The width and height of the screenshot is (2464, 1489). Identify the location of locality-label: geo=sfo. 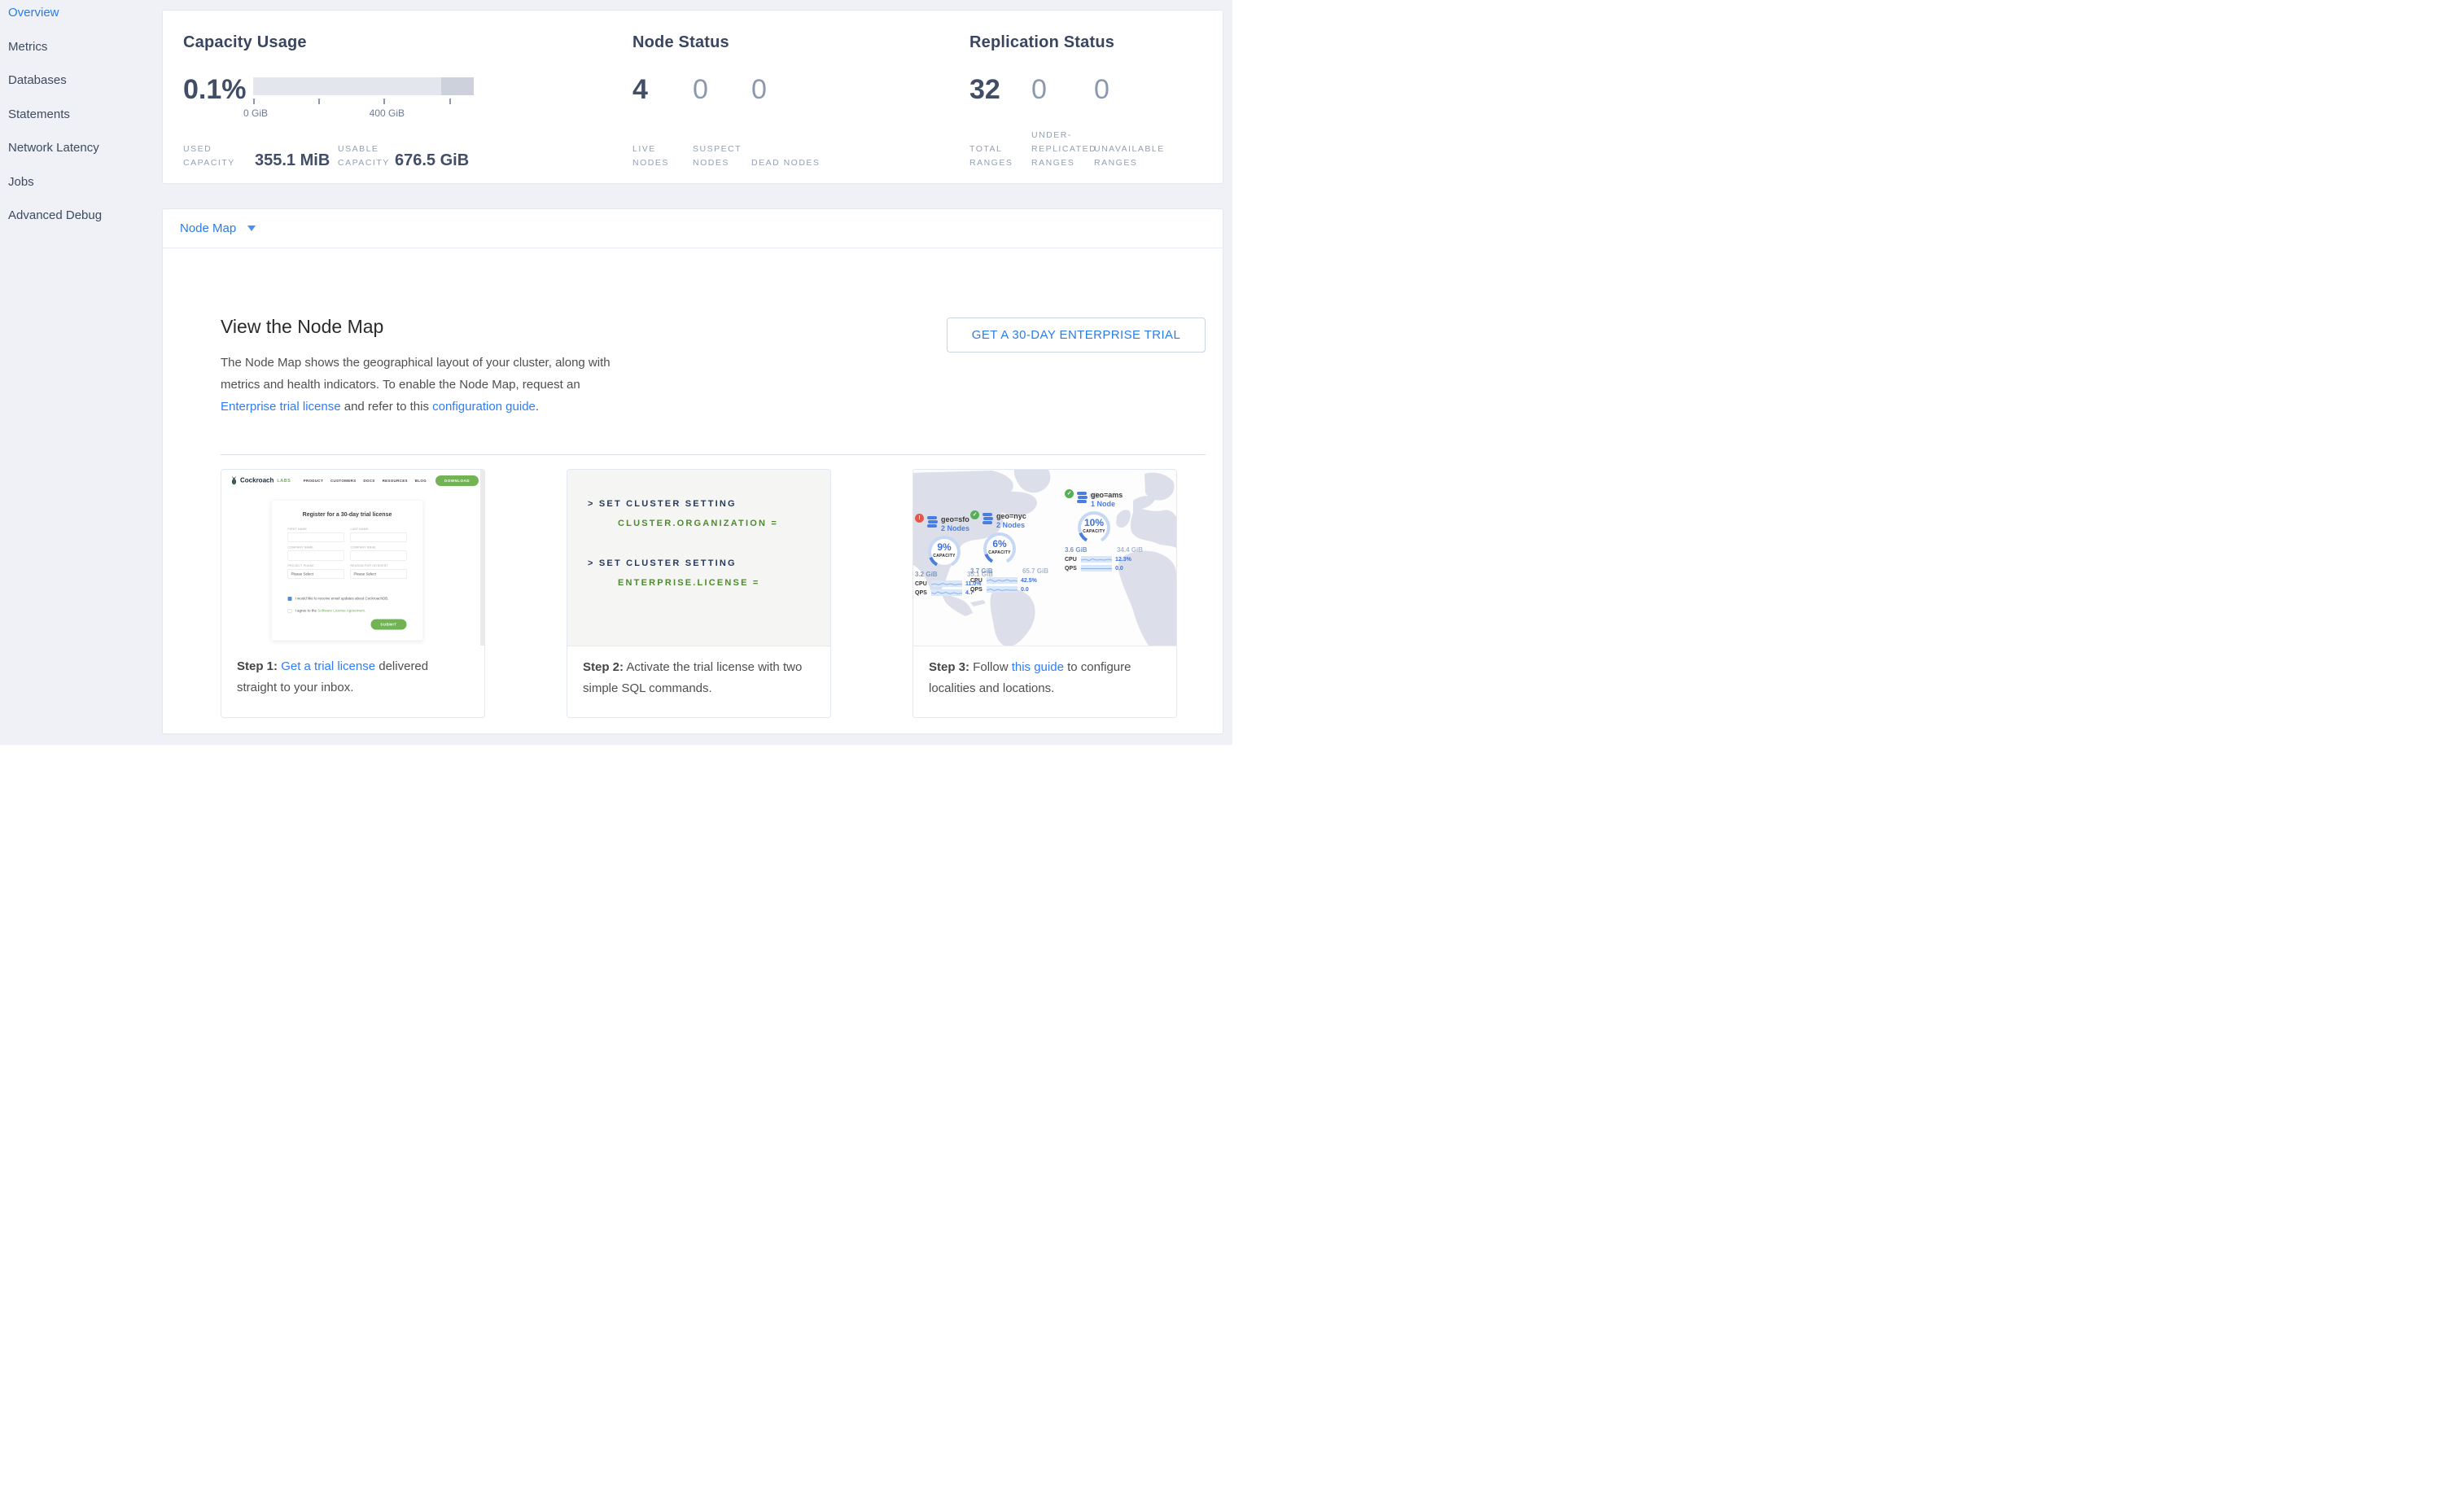
(955, 519).